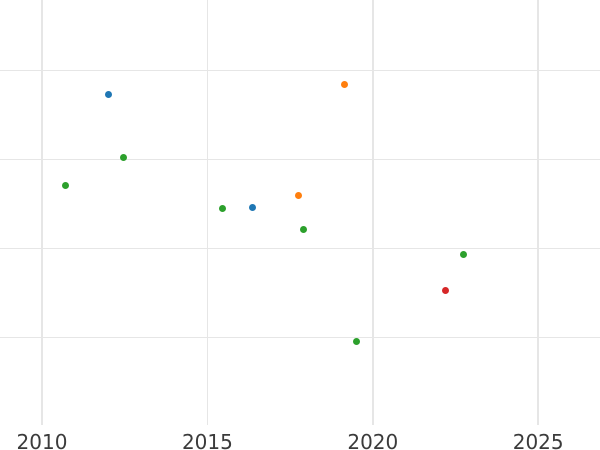  I want to click on x-axis-tick-label: 2015, so click(207, 440).